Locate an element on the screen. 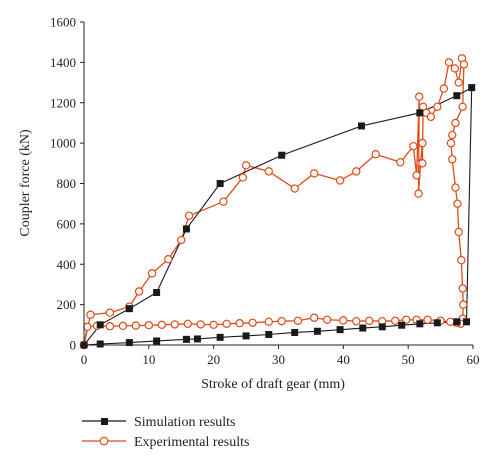 The image size is (500, 472). y-tick-label: 400 is located at coordinates (67, 264).